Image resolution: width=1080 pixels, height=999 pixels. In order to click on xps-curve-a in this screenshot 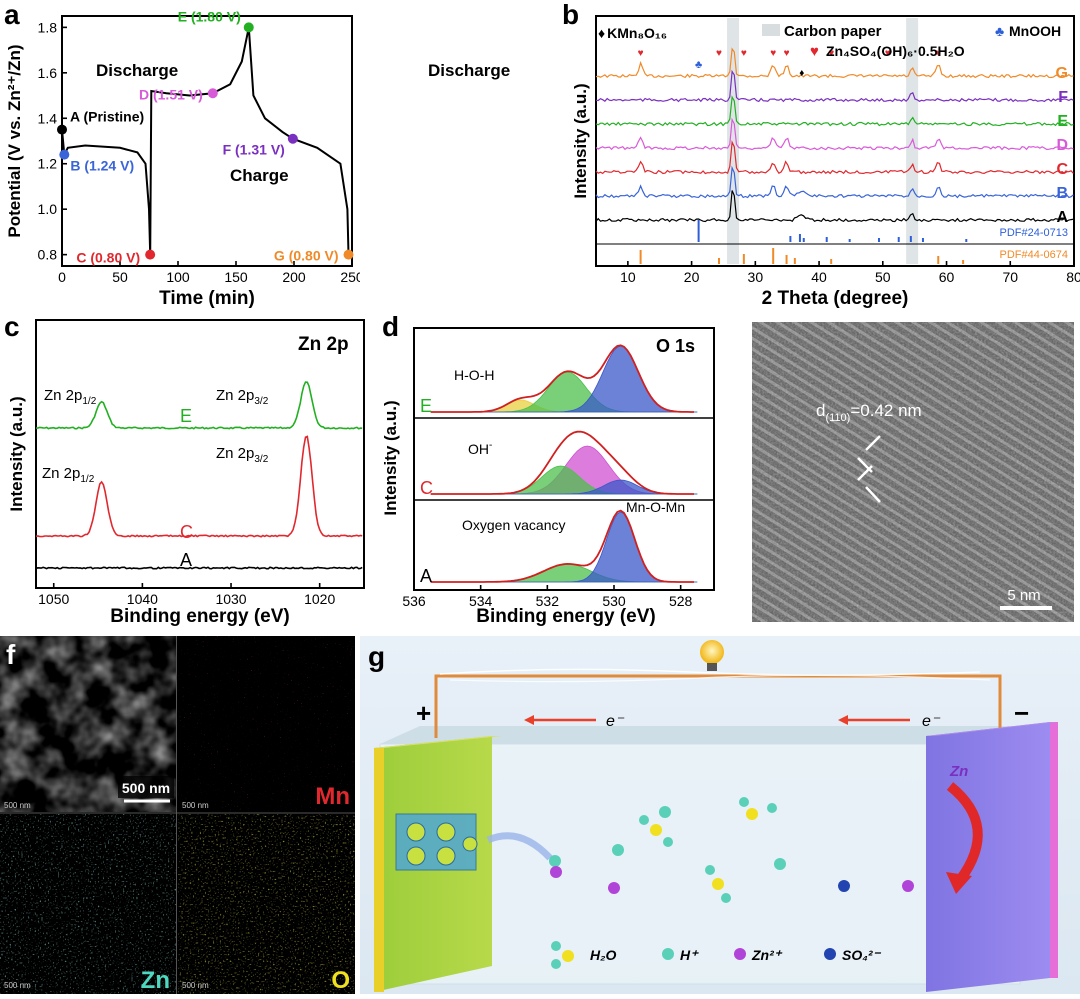, I will do `click(199, 568)`.